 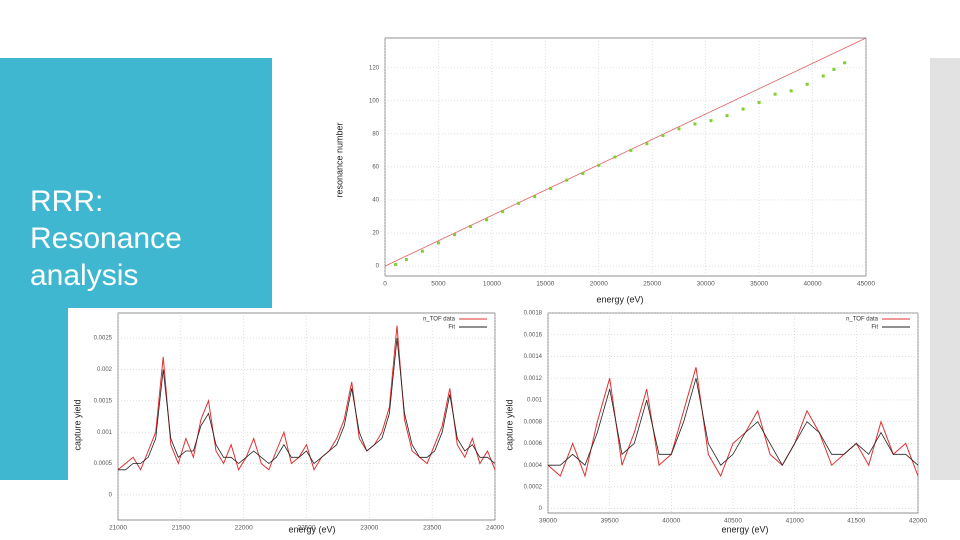 I want to click on y-tick-label: 0.0006, so click(x=533, y=444).